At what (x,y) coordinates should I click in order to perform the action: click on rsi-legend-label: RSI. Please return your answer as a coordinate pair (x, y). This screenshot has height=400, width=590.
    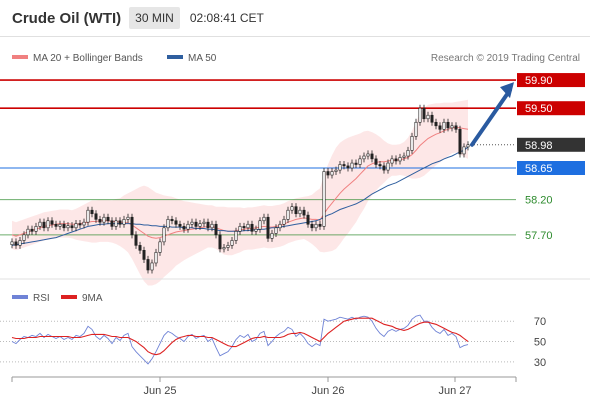
    Looking at the image, I should click on (41, 298).